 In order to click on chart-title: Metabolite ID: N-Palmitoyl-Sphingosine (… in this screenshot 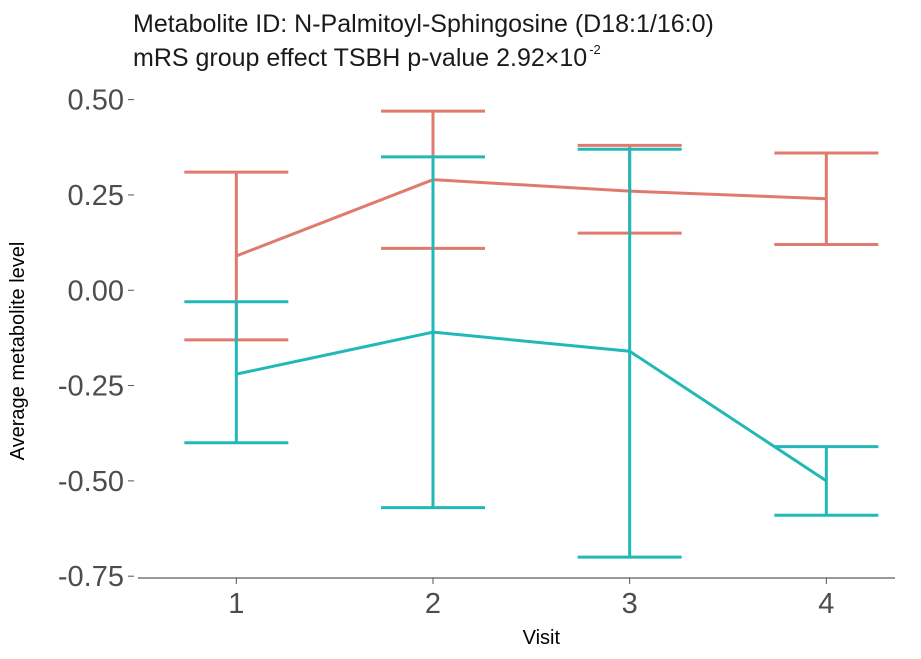, I will do `click(423, 24)`.